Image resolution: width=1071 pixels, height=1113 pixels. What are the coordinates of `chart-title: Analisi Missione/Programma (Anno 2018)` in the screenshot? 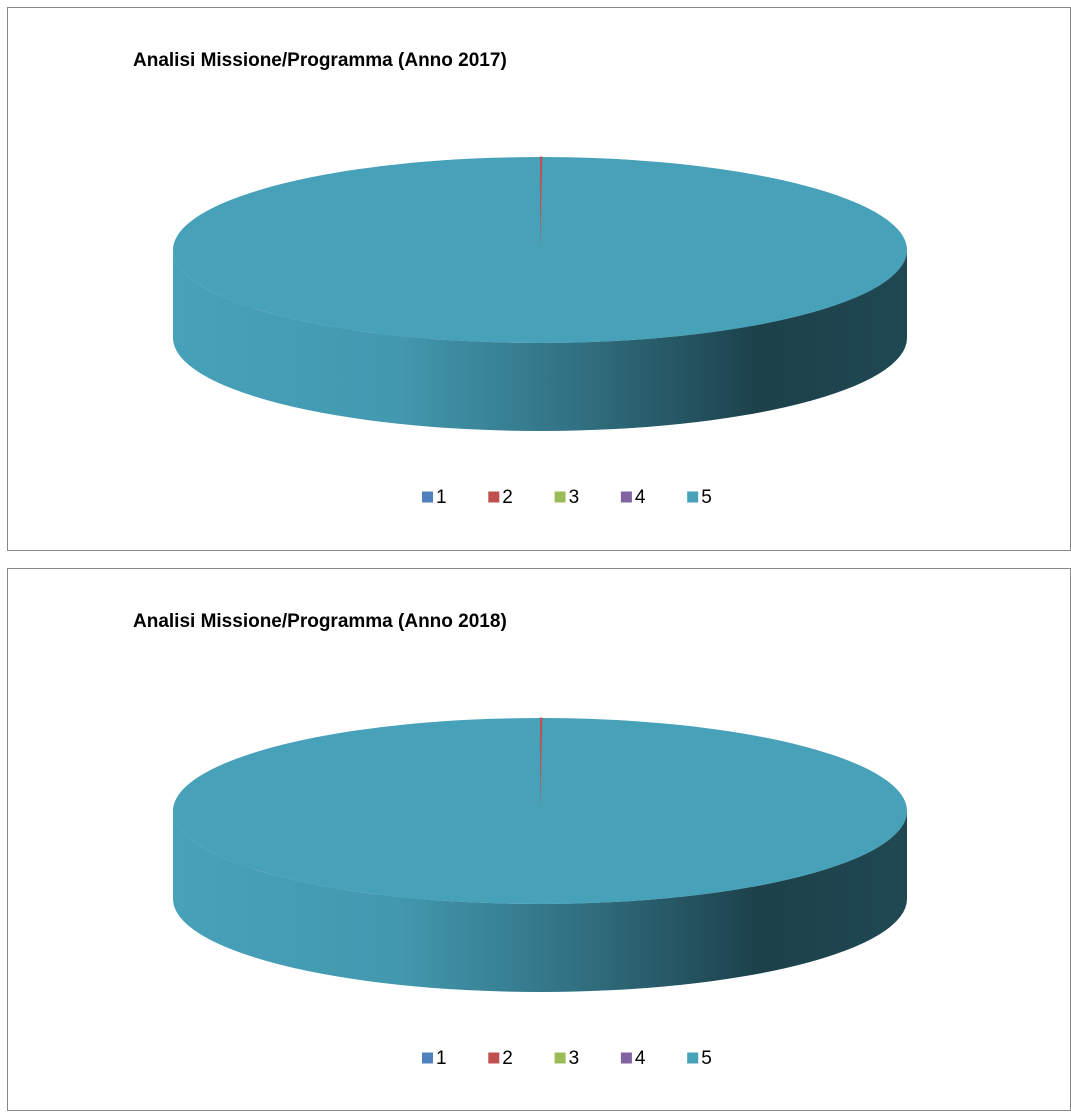 It's located at (320, 621).